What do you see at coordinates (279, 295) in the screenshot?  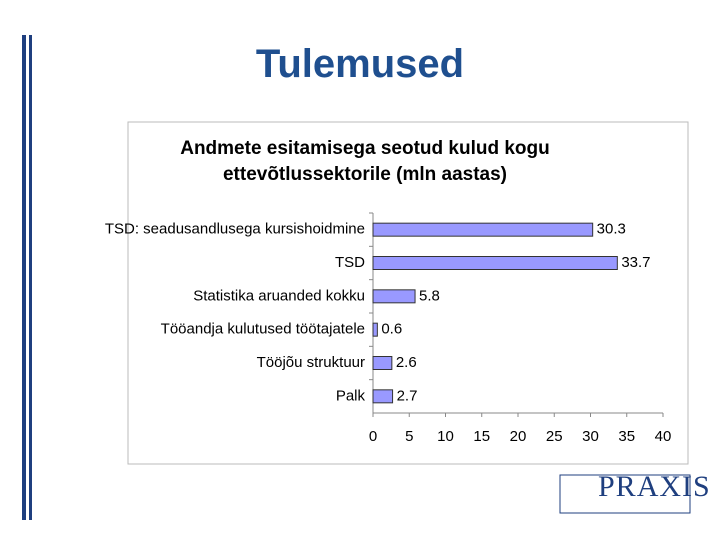 I see `y-tick-label: Statistika aruanded kokku` at bounding box center [279, 295].